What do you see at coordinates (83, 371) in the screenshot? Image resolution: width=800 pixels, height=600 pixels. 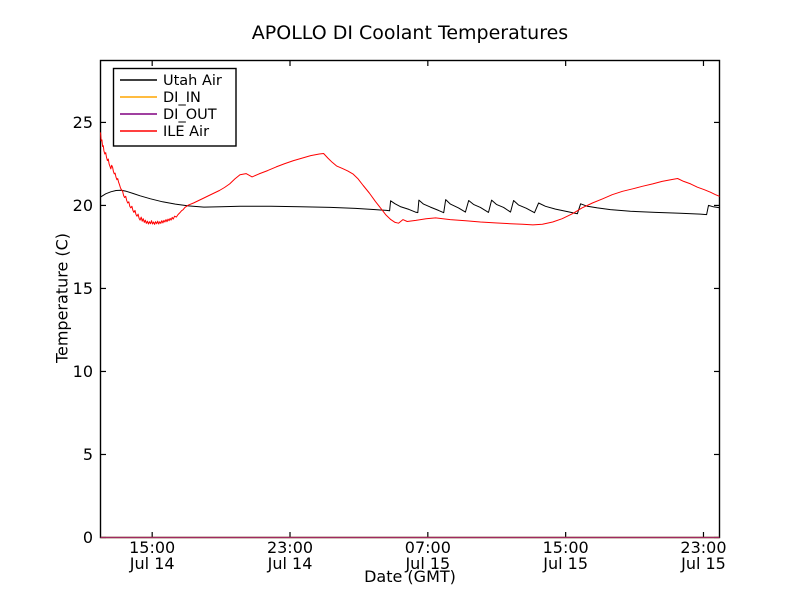 I see `y-tick-label-2: 10` at bounding box center [83, 371].